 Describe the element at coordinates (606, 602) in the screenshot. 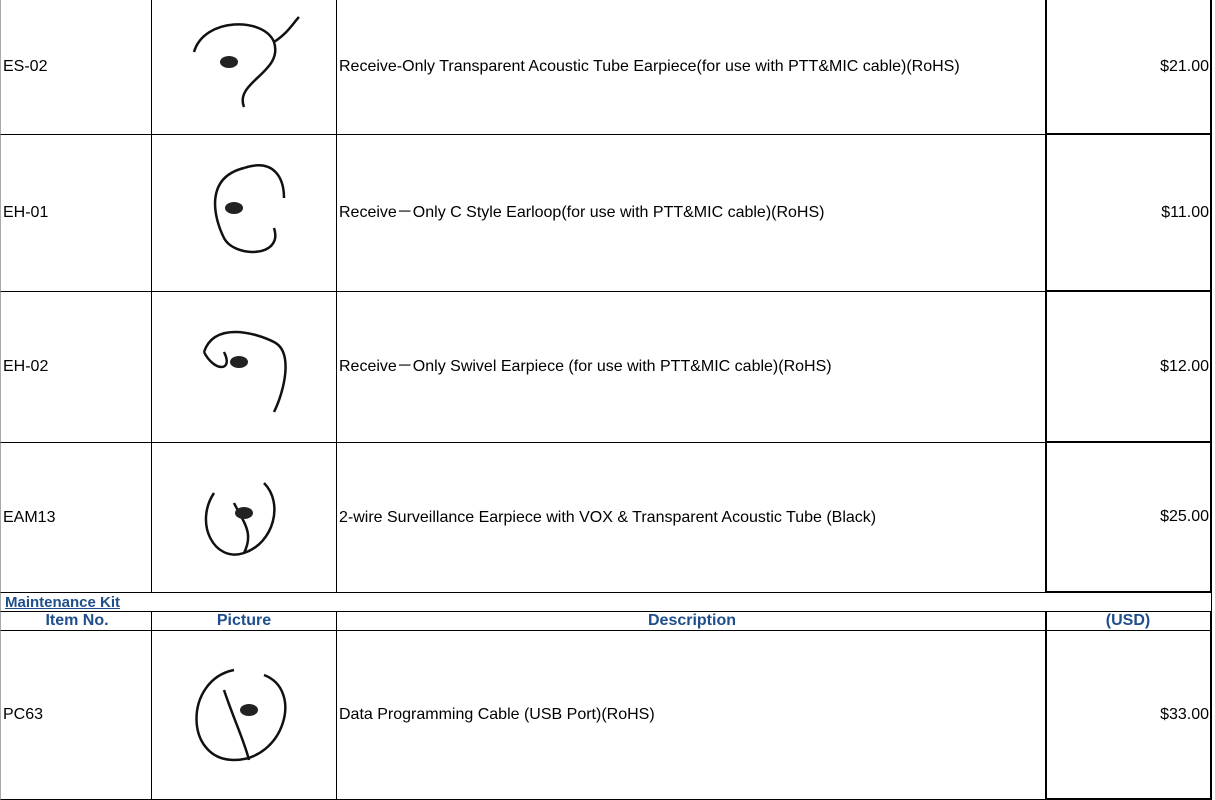

I see `section-title: Maintenance Kit` at that location.